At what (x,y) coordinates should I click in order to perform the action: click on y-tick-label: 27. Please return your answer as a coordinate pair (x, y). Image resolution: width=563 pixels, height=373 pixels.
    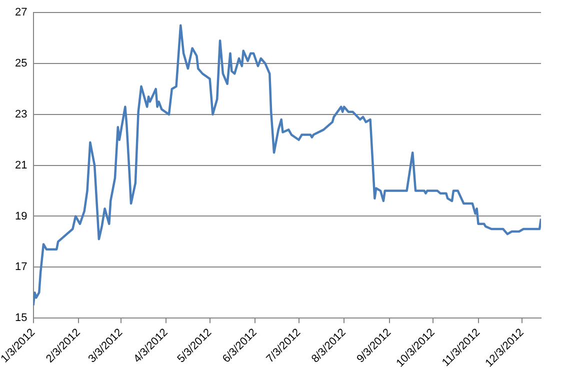
    Looking at the image, I should click on (21, 12).